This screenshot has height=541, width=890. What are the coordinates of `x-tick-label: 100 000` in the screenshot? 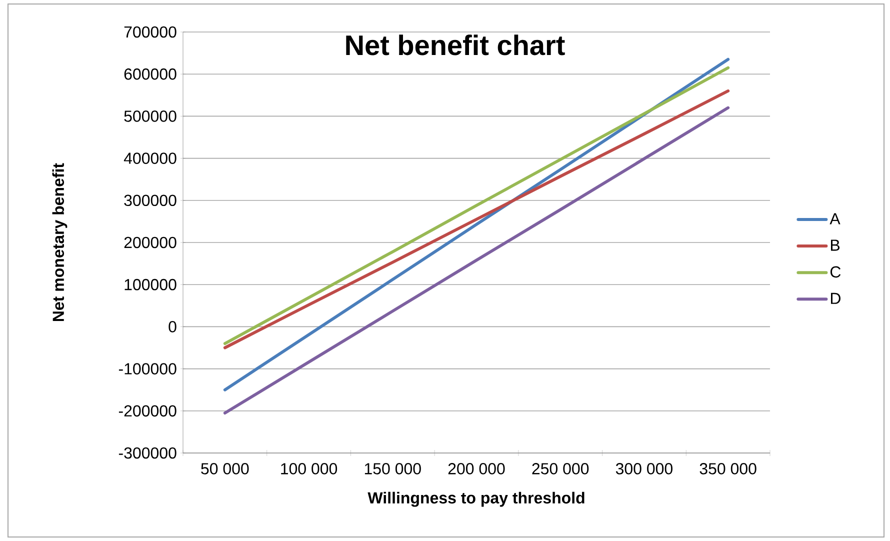 It's located at (309, 468).